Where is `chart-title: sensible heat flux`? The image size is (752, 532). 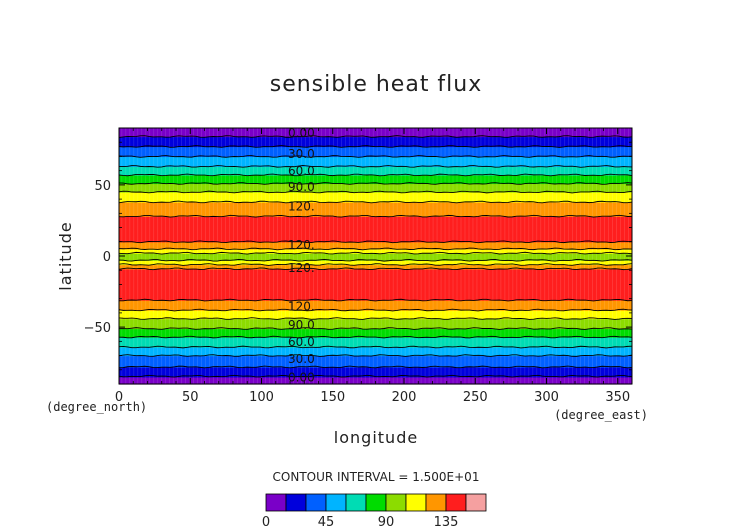
chart-title: sensible heat flux is located at coordinates (376, 84).